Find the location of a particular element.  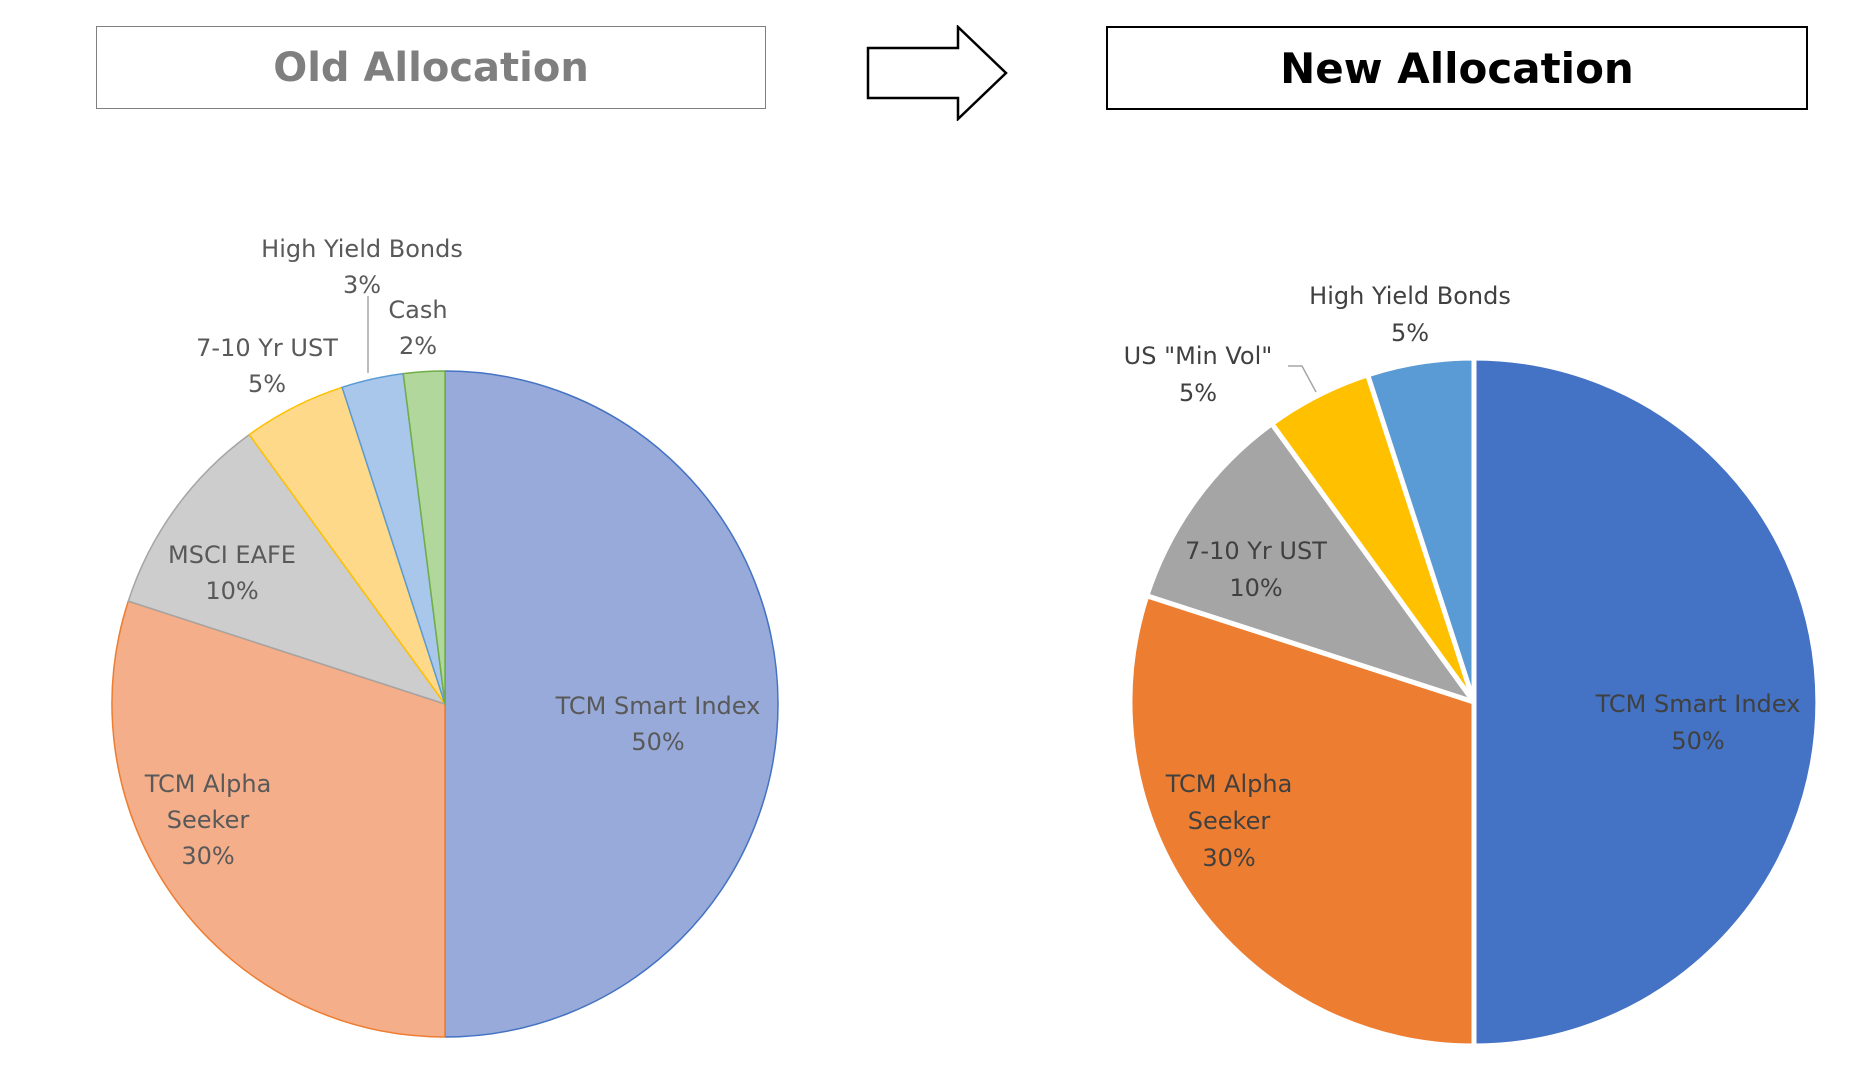

right-arrow-icon is located at coordinates (937, 73).